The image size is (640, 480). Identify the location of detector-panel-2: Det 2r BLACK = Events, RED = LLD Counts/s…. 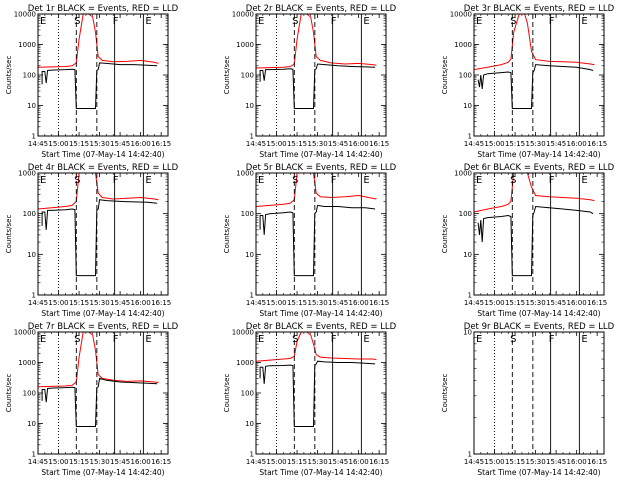
(310, 81).